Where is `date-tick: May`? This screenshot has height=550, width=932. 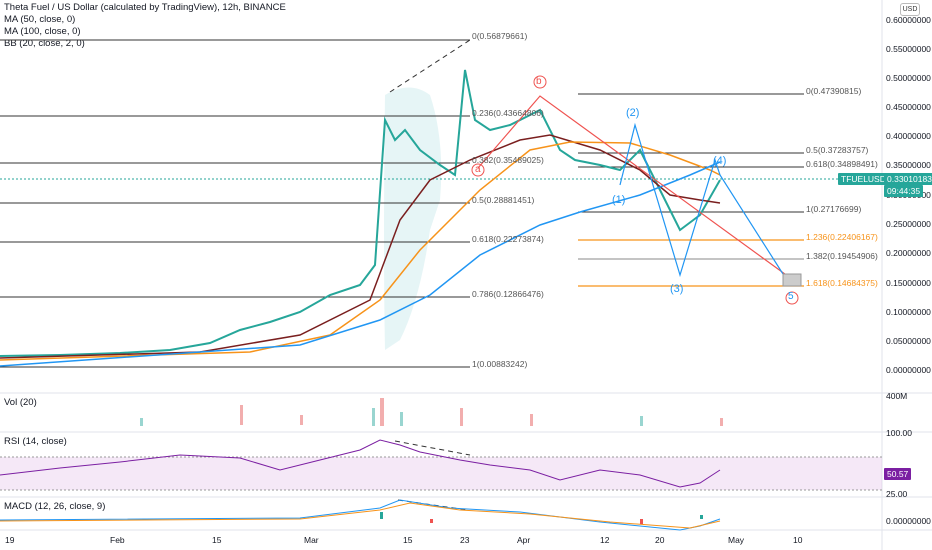
date-tick: May is located at coordinates (736, 540).